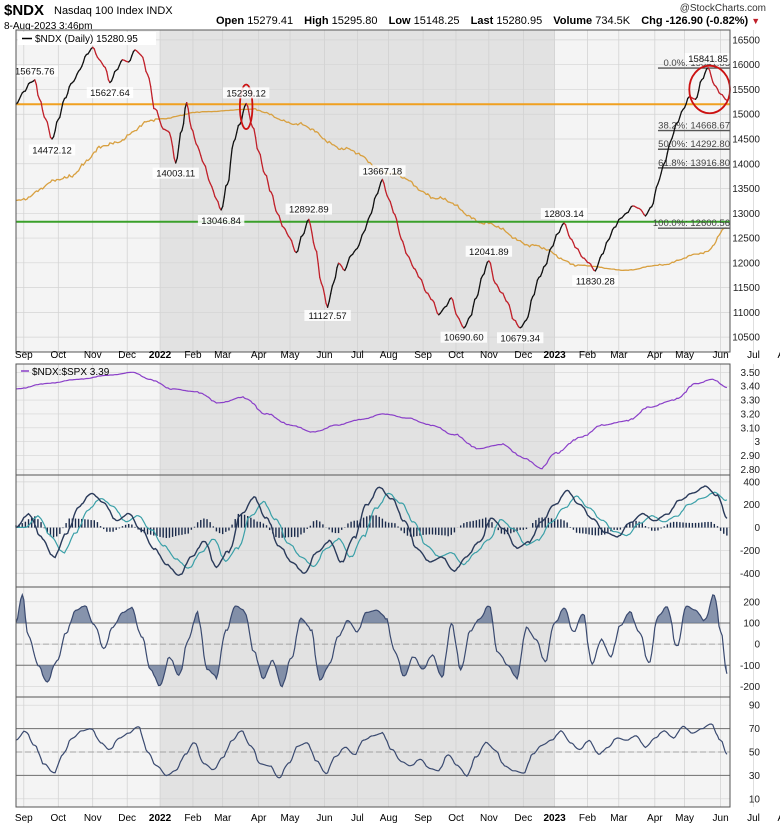 This screenshot has width=780, height=828. I want to click on panel-0-ytick-label: 14000, so click(746, 164).